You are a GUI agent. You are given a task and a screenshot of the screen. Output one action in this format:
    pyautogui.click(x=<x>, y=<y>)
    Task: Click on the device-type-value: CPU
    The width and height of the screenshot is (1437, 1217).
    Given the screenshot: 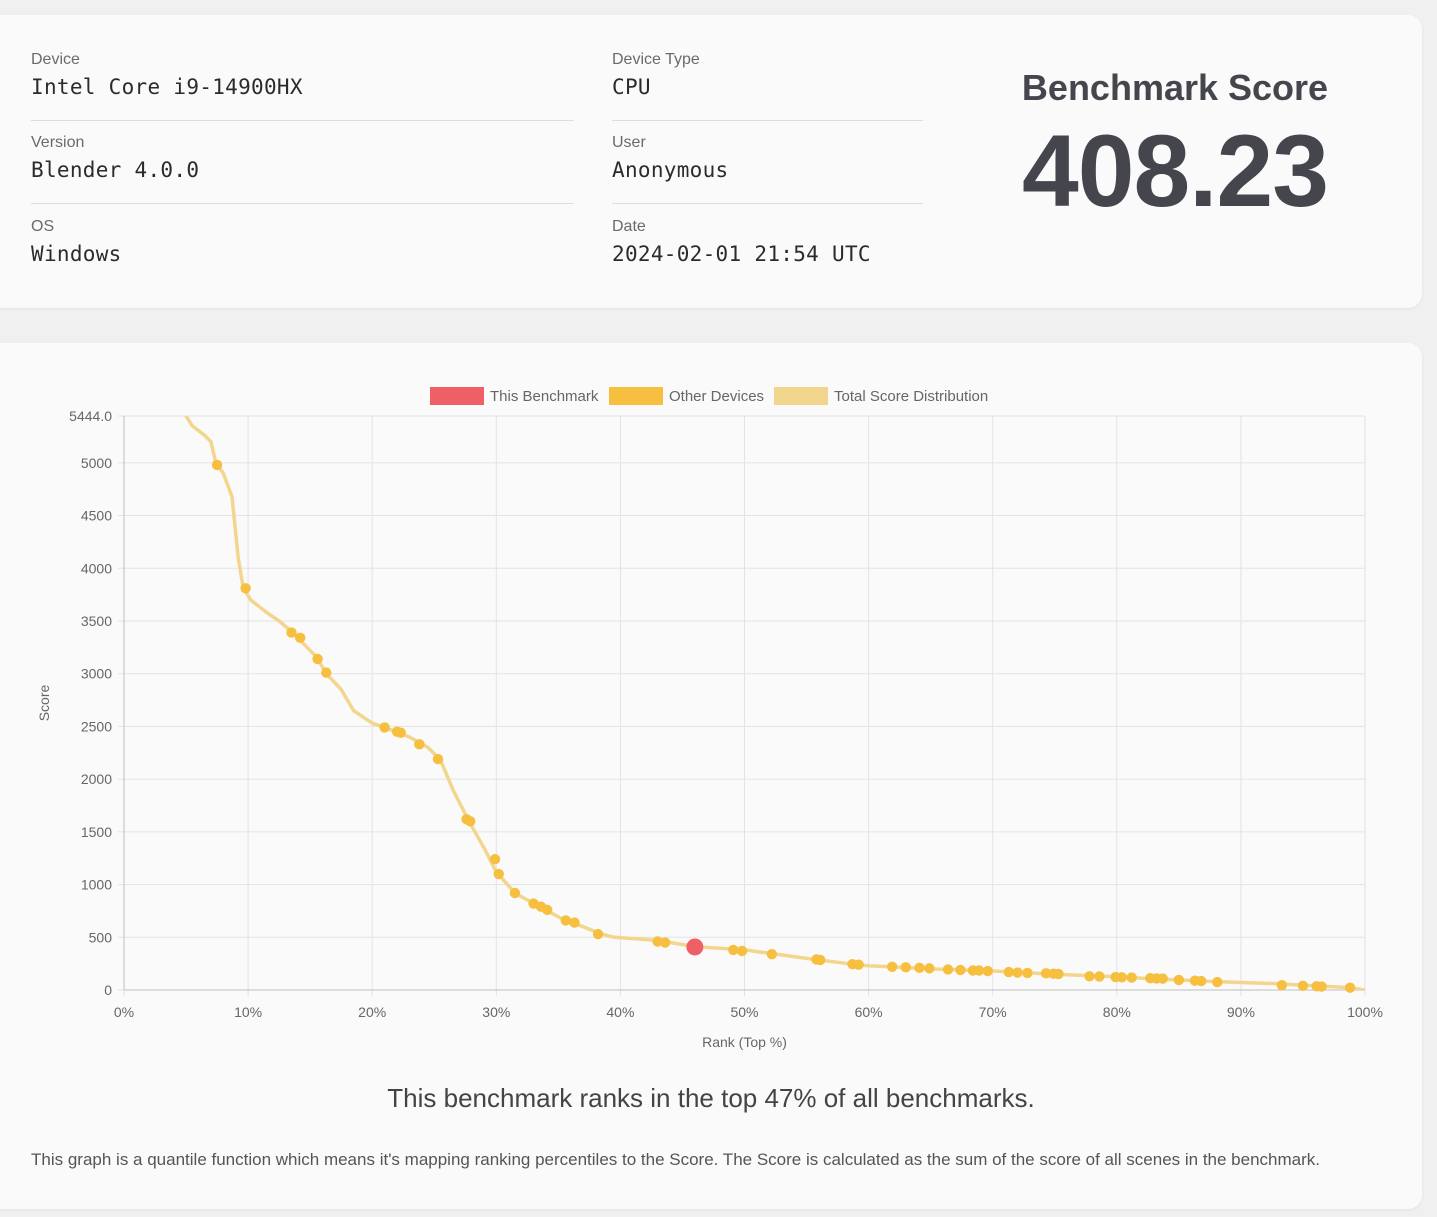 What is the action you would take?
    pyautogui.click(x=631, y=87)
    